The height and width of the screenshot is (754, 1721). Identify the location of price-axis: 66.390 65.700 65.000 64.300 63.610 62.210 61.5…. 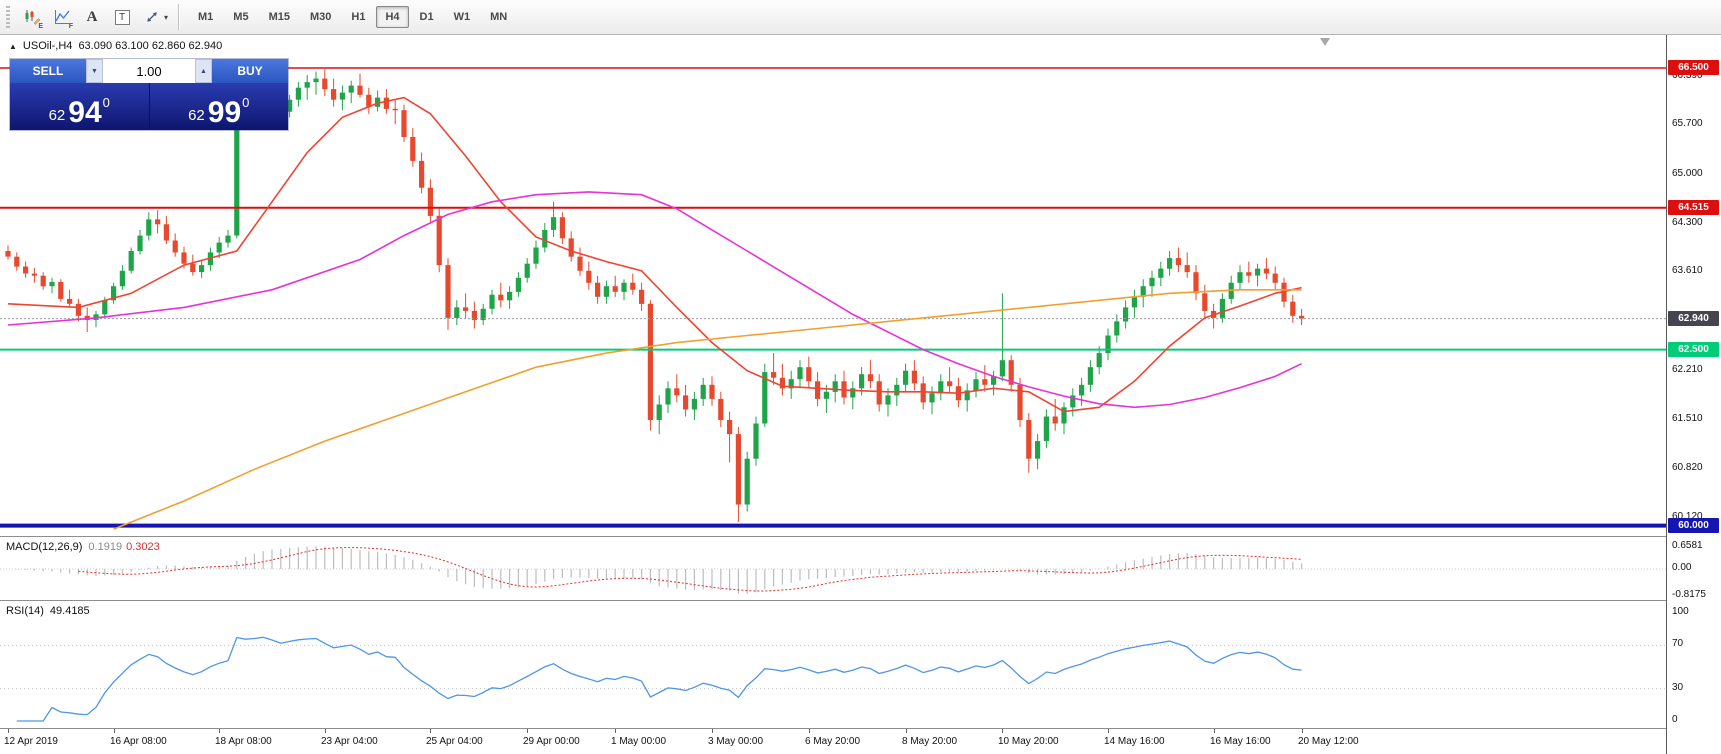
(1693, 394).